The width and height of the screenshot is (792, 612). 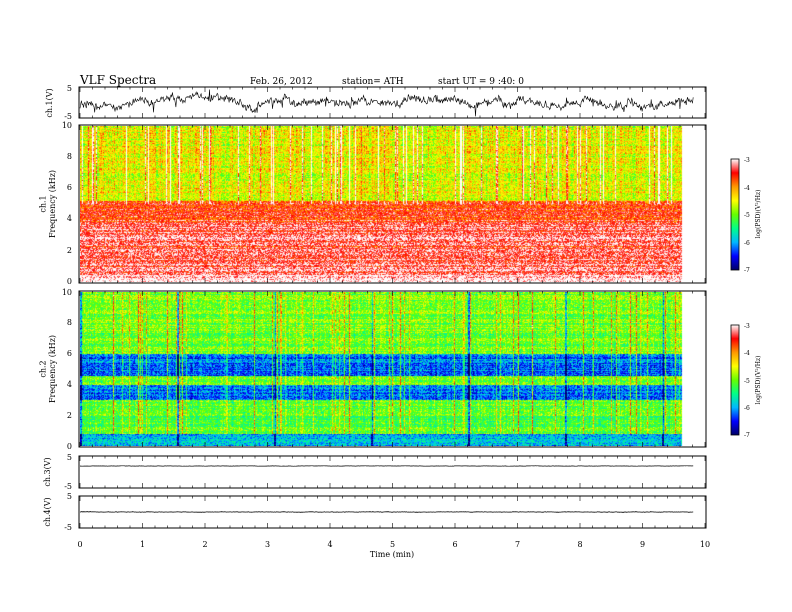 What do you see at coordinates (69, 353) in the screenshot?
I see `spec2-ytick-6: 6` at bounding box center [69, 353].